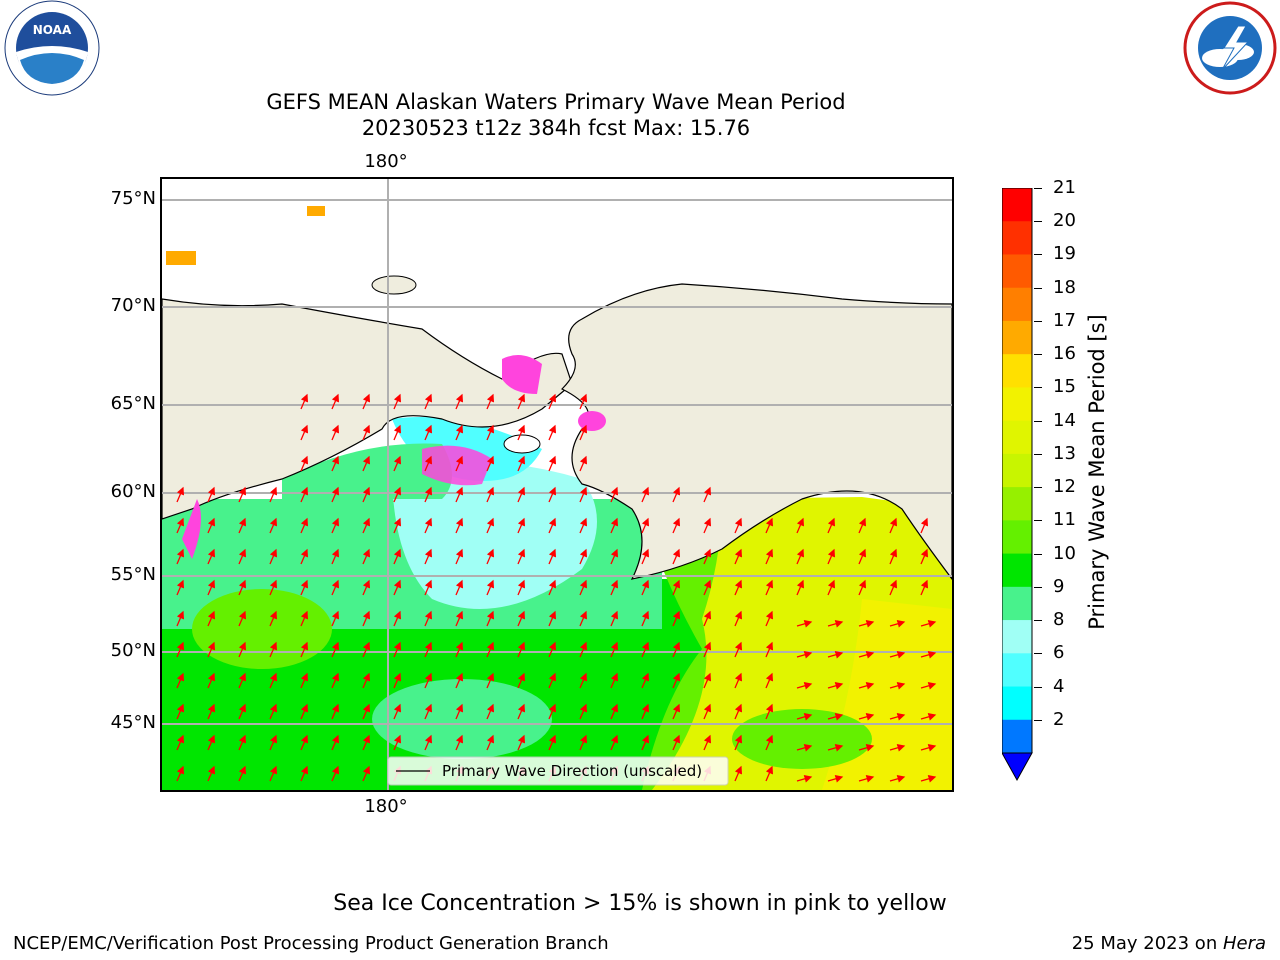 Image resolution: width=1280 pixels, height=960 pixels. I want to click on lat-label-75: 75°N, so click(133, 198).